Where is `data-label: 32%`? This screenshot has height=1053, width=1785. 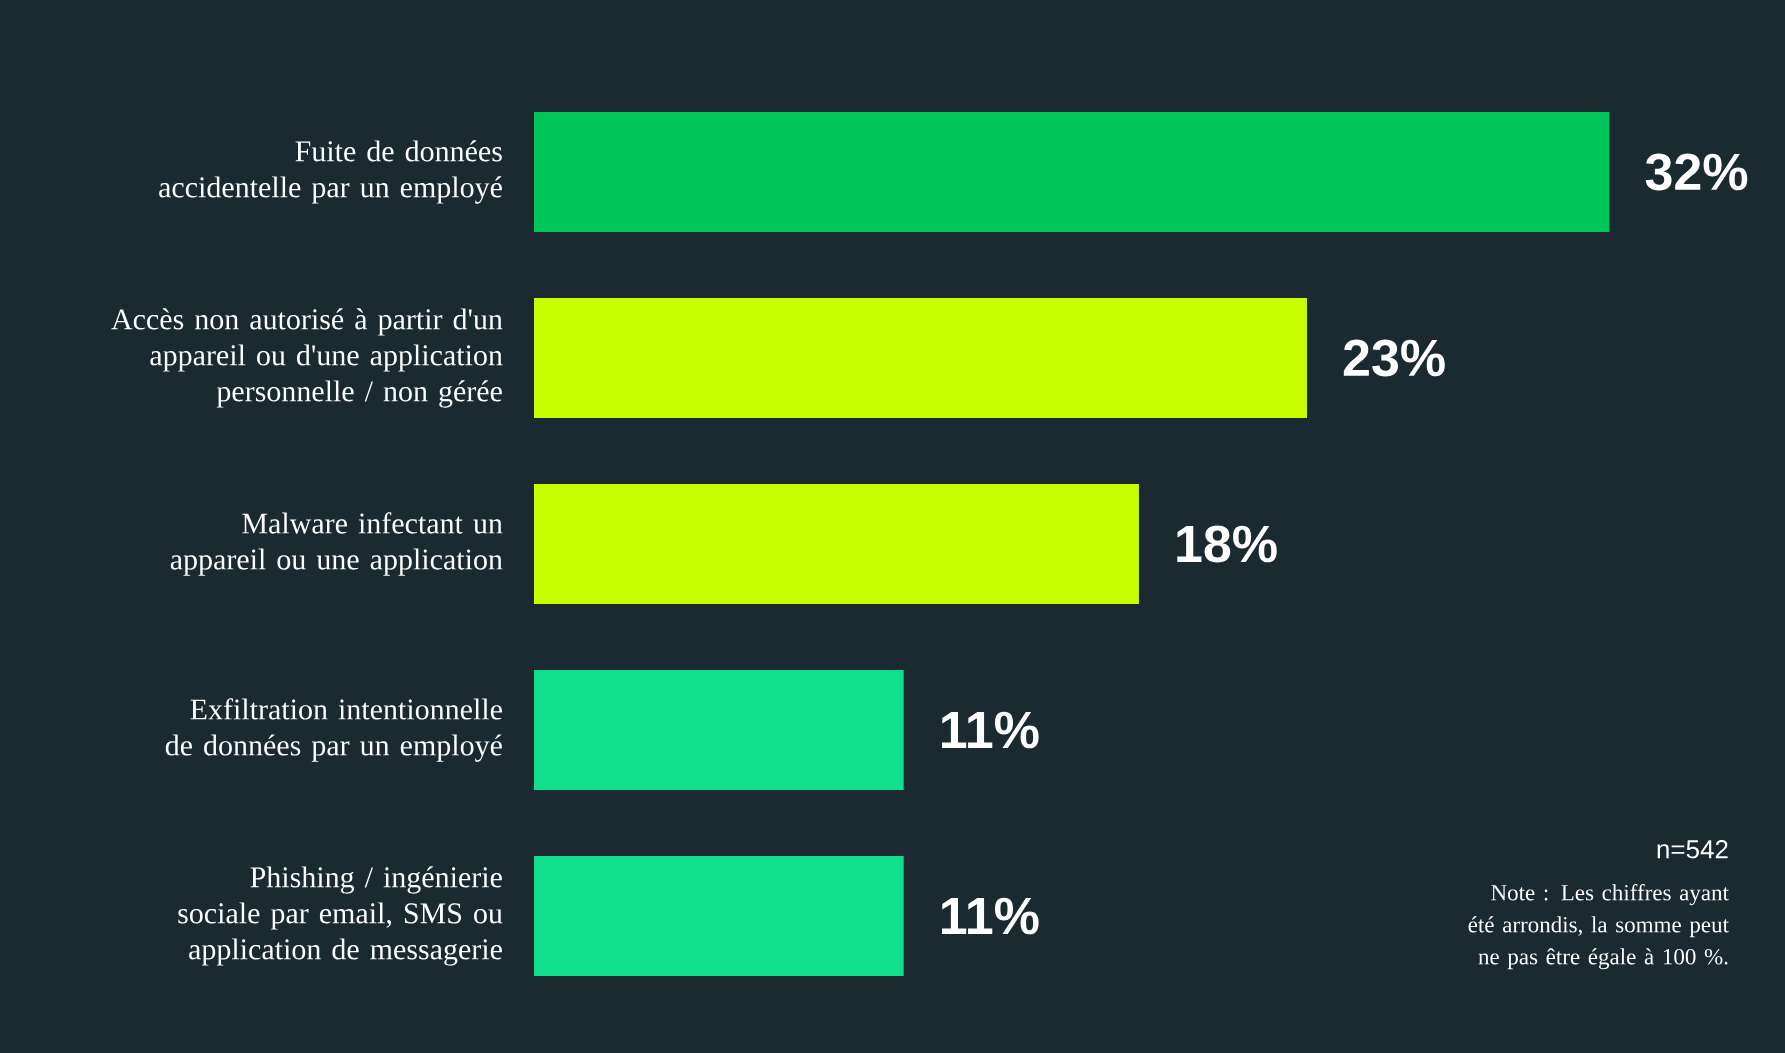
data-label: 32% is located at coordinates (1696, 172).